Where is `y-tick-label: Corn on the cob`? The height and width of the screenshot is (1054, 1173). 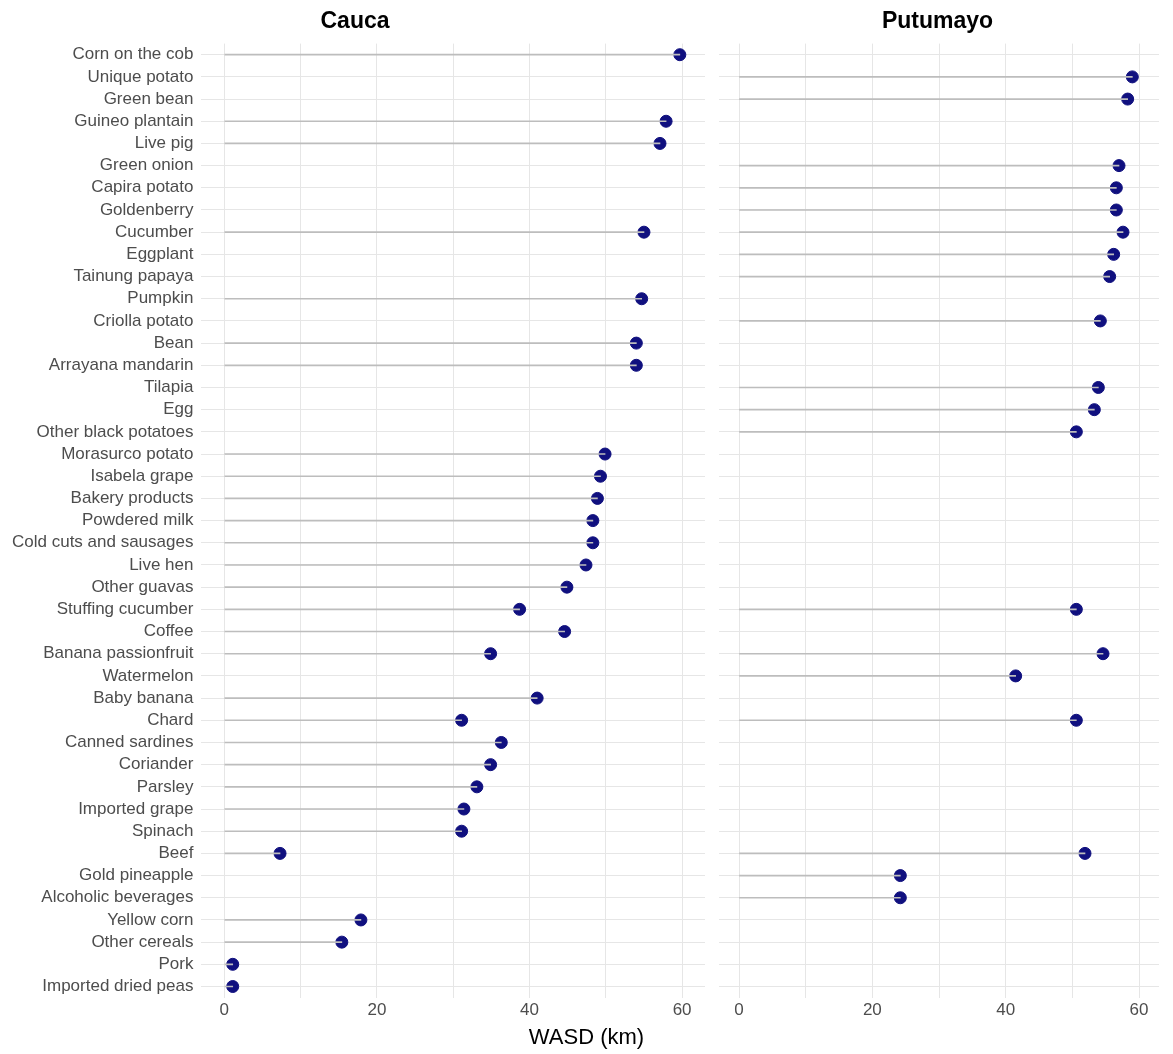
y-tick-label: Corn on the cob is located at coordinates (133, 54).